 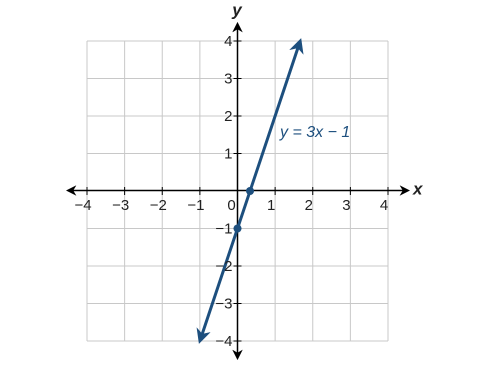 I want to click on x-tick-label: −4, so click(x=82, y=205).